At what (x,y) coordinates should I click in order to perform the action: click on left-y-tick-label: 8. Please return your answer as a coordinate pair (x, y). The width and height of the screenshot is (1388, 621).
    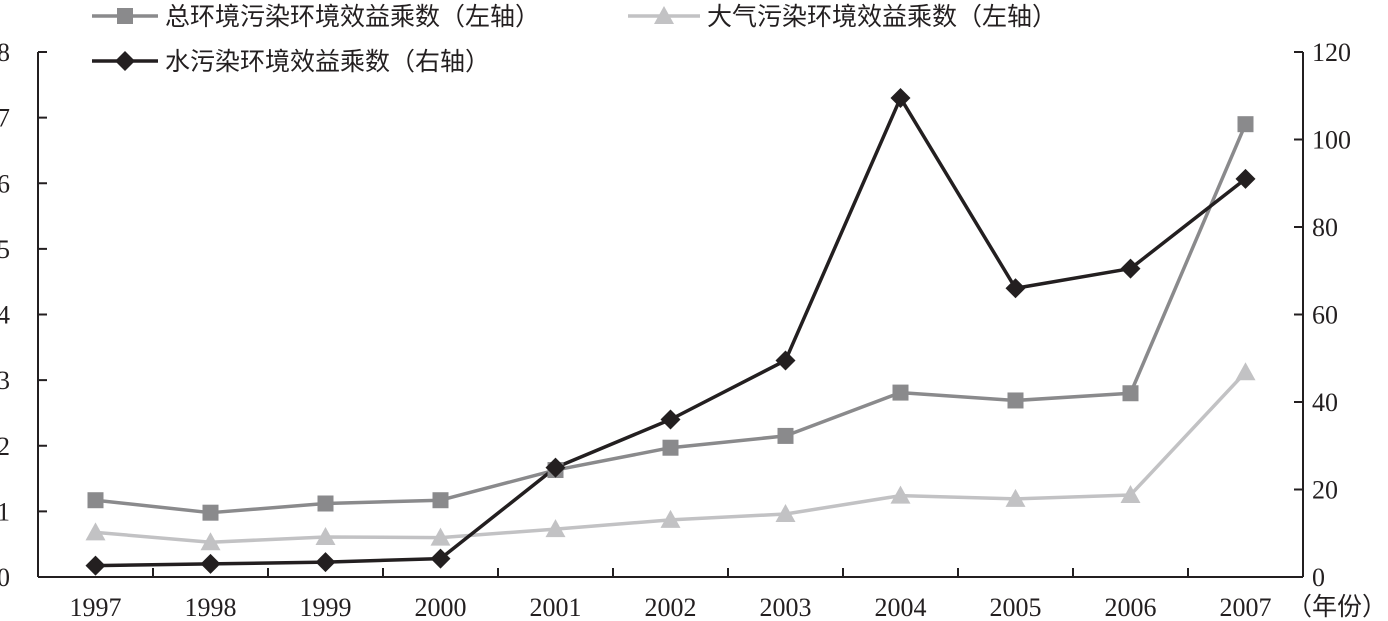
    Looking at the image, I should click on (5, 52).